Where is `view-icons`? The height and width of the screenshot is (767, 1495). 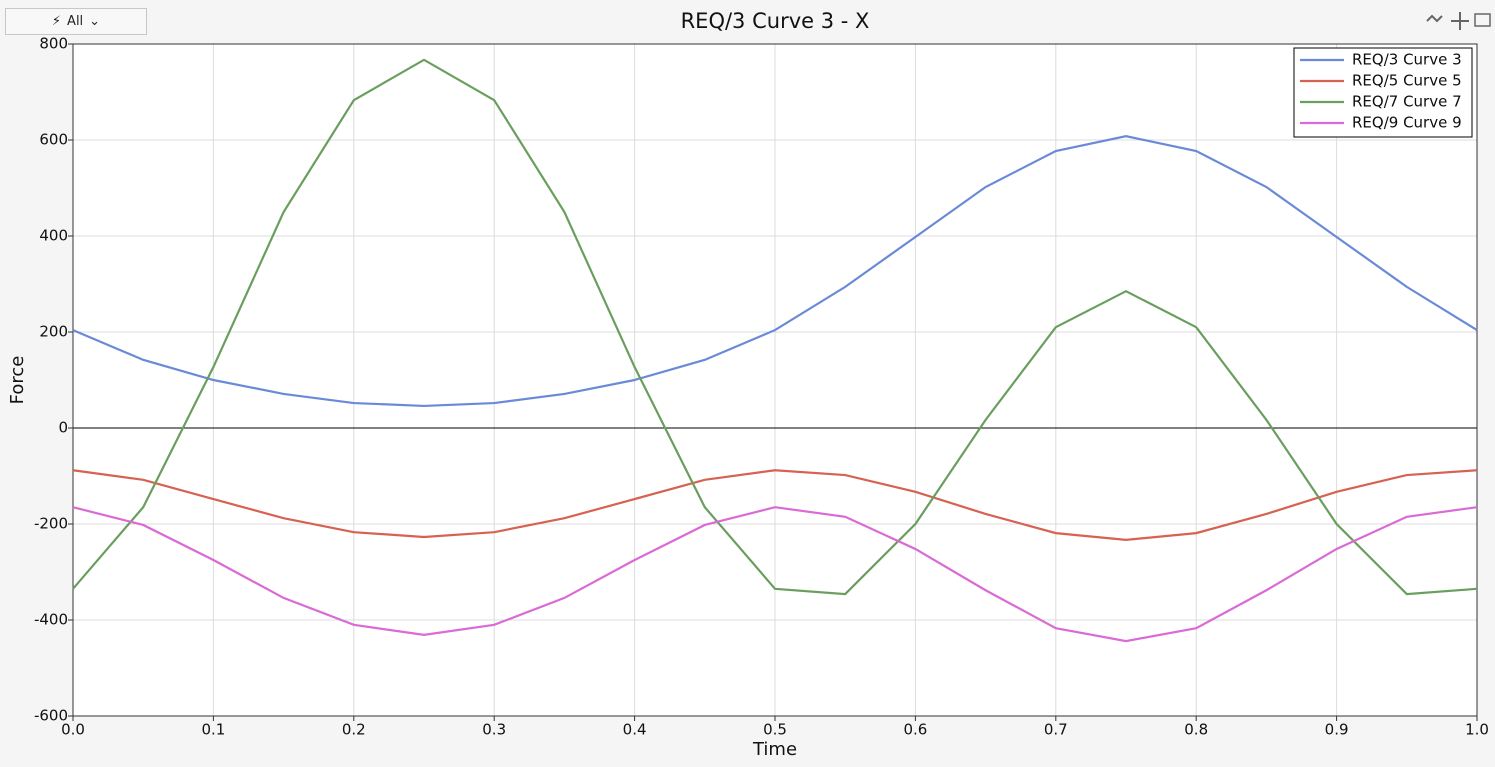
view-icons is located at coordinates (1458, 21).